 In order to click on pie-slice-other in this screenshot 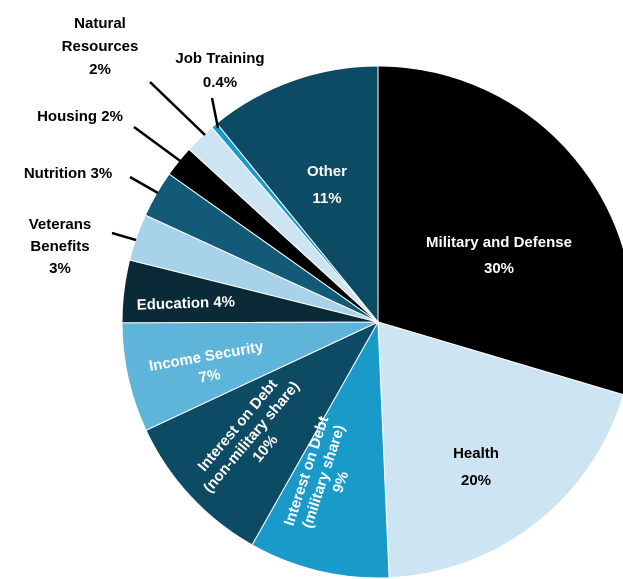, I will do `click(297, 194)`.